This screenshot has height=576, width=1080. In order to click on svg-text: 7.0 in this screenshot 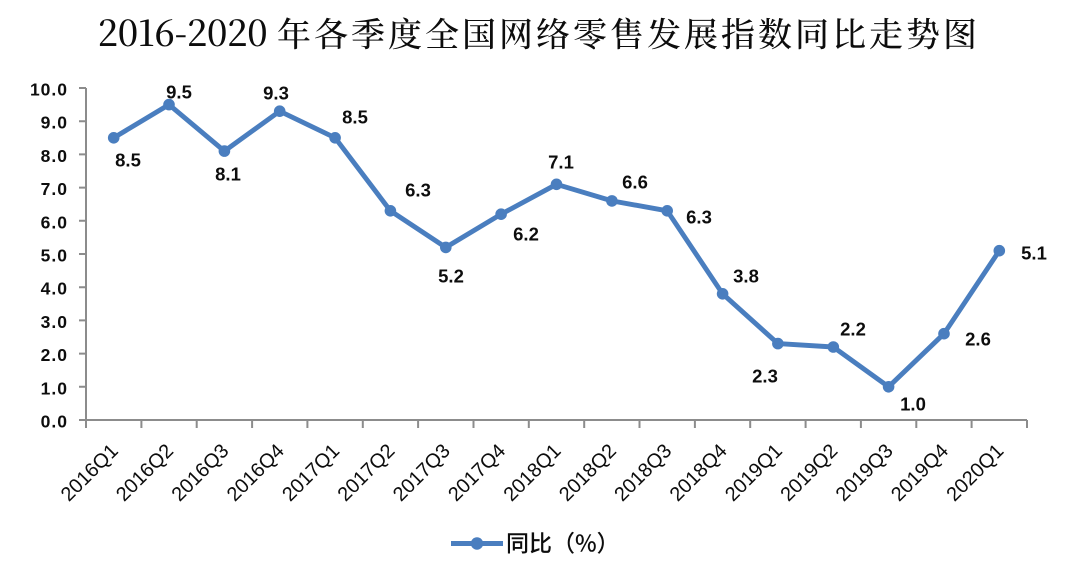, I will do `click(54, 189)`.